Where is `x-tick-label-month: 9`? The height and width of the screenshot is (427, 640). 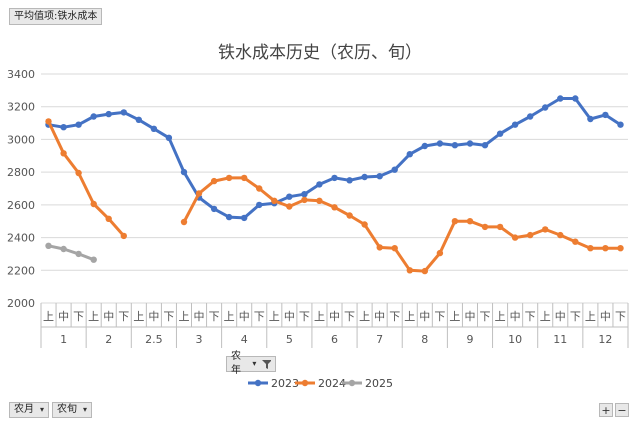 x-tick-label-month: 9 is located at coordinates (469, 339).